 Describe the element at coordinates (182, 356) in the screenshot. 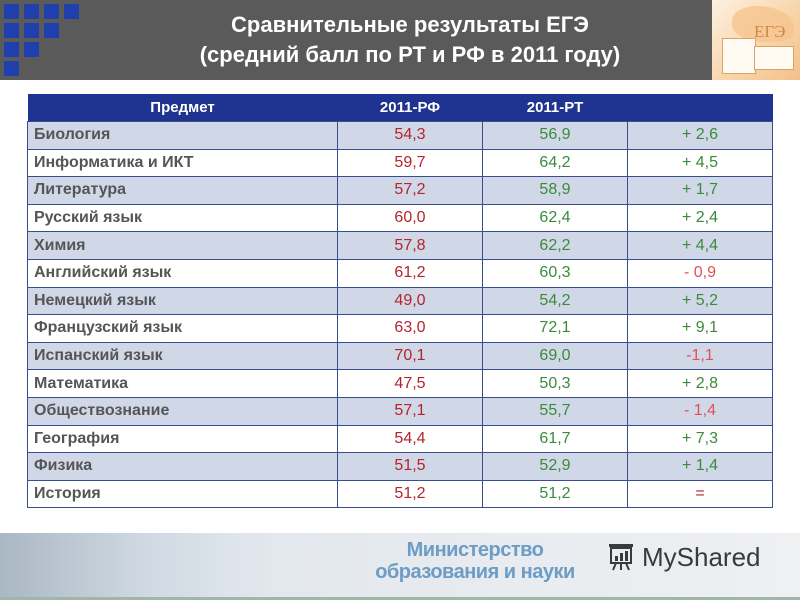

I see `subject-cell: Испанский язык` at that location.